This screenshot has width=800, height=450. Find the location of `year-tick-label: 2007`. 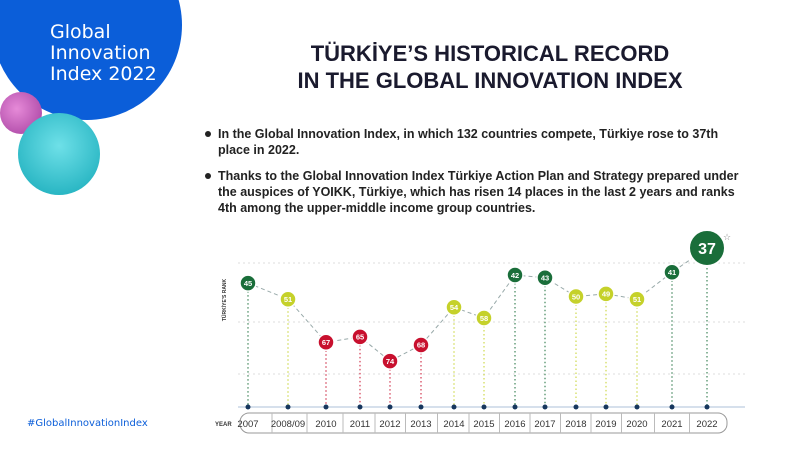

year-tick-label: 2007 is located at coordinates (247, 424).